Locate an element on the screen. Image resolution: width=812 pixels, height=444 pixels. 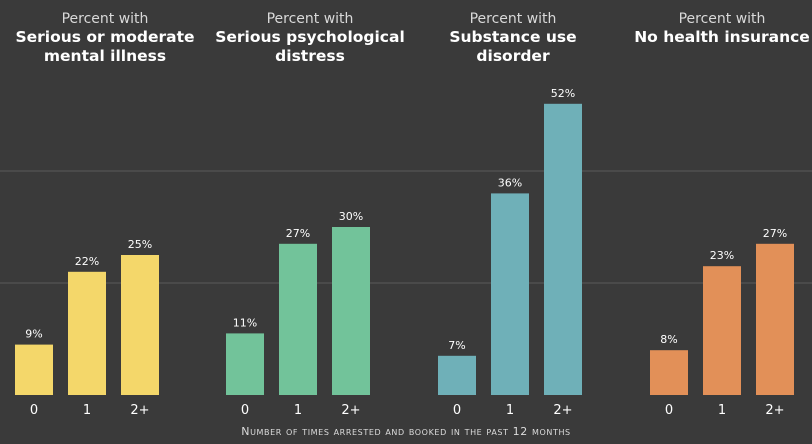
tick-label-p1-1: 0 is located at coordinates (34, 410).